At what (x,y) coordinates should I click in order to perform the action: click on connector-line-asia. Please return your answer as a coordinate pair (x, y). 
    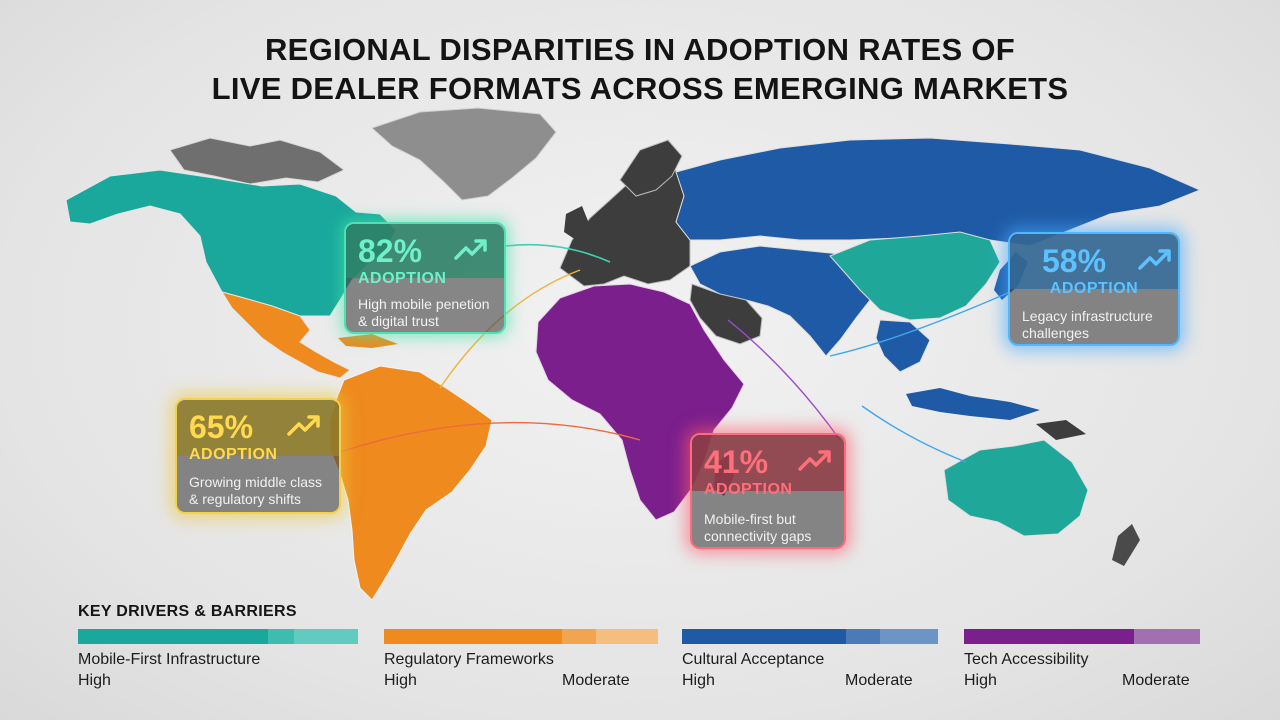
    Looking at the image, I should click on (920, 324).